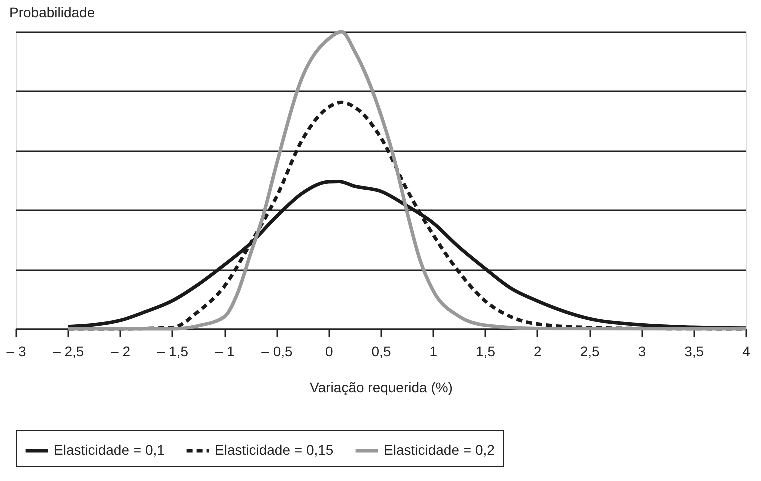 This screenshot has height=481, width=761. What do you see at coordinates (225, 352) in the screenshot?
I see `x-tick-label: – 1` at bounding box center [225, 352].